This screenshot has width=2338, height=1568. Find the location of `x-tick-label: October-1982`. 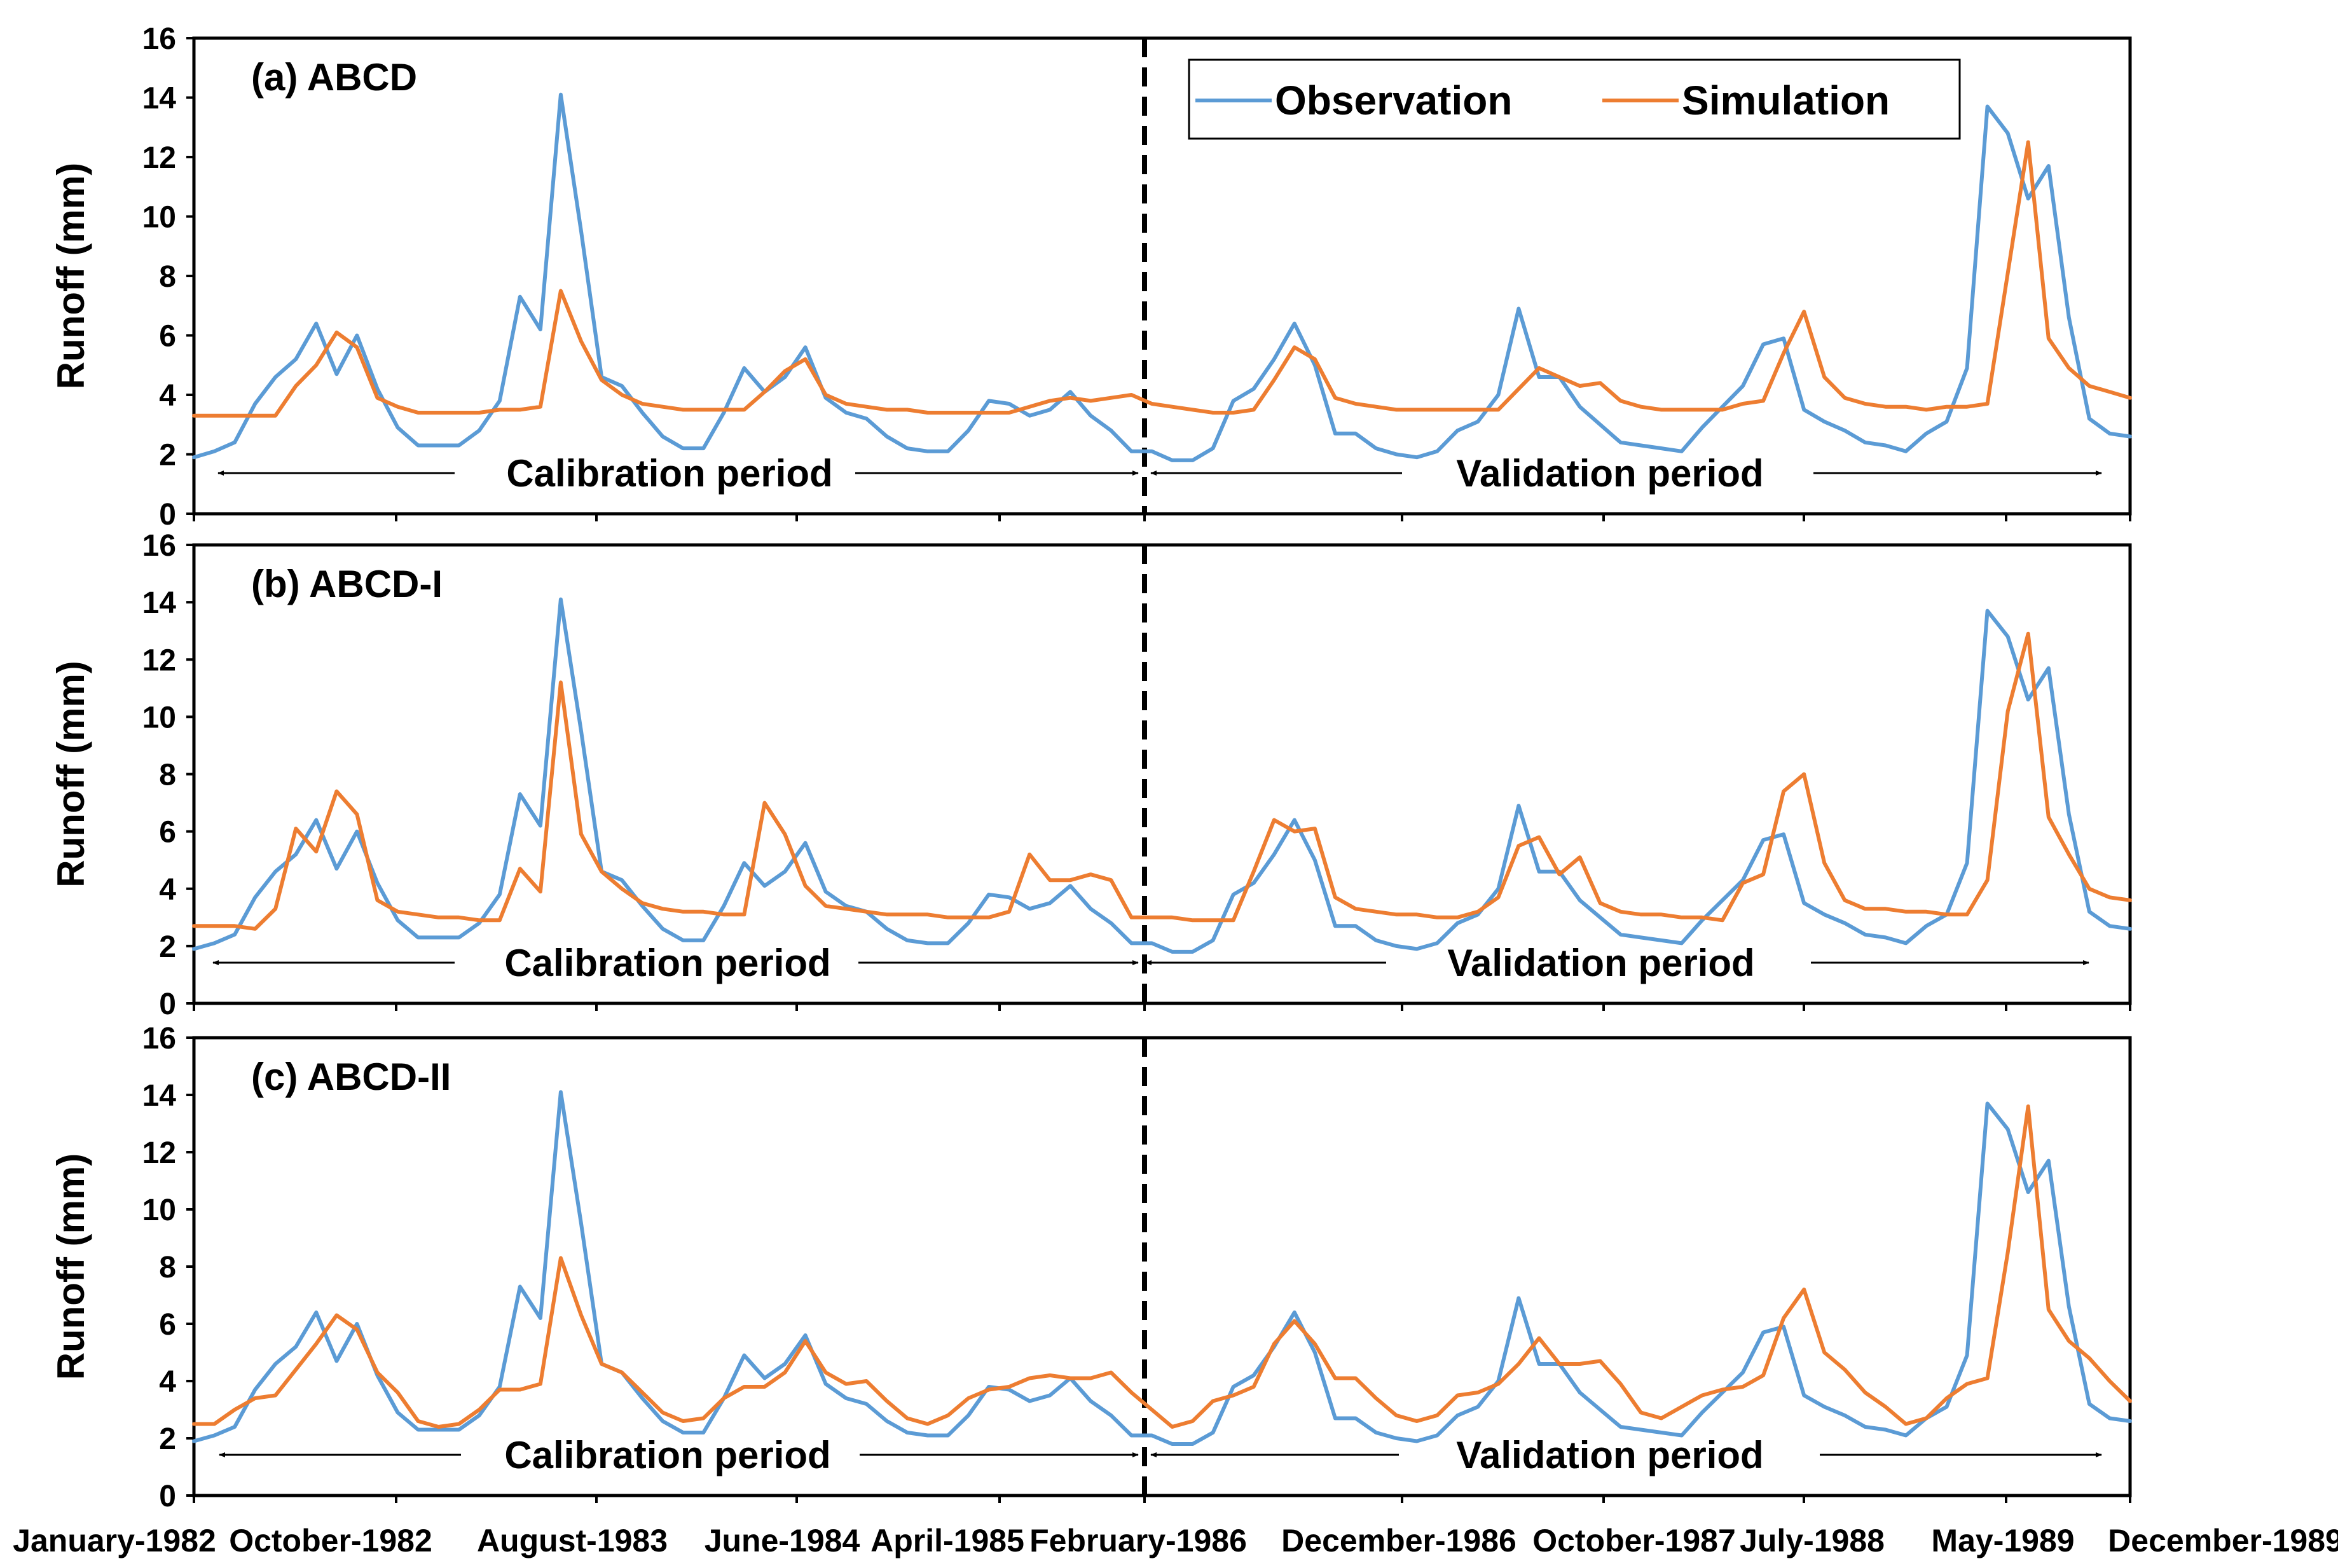

x-tick-label: October-1982 is located at coordinates (330, 1540).